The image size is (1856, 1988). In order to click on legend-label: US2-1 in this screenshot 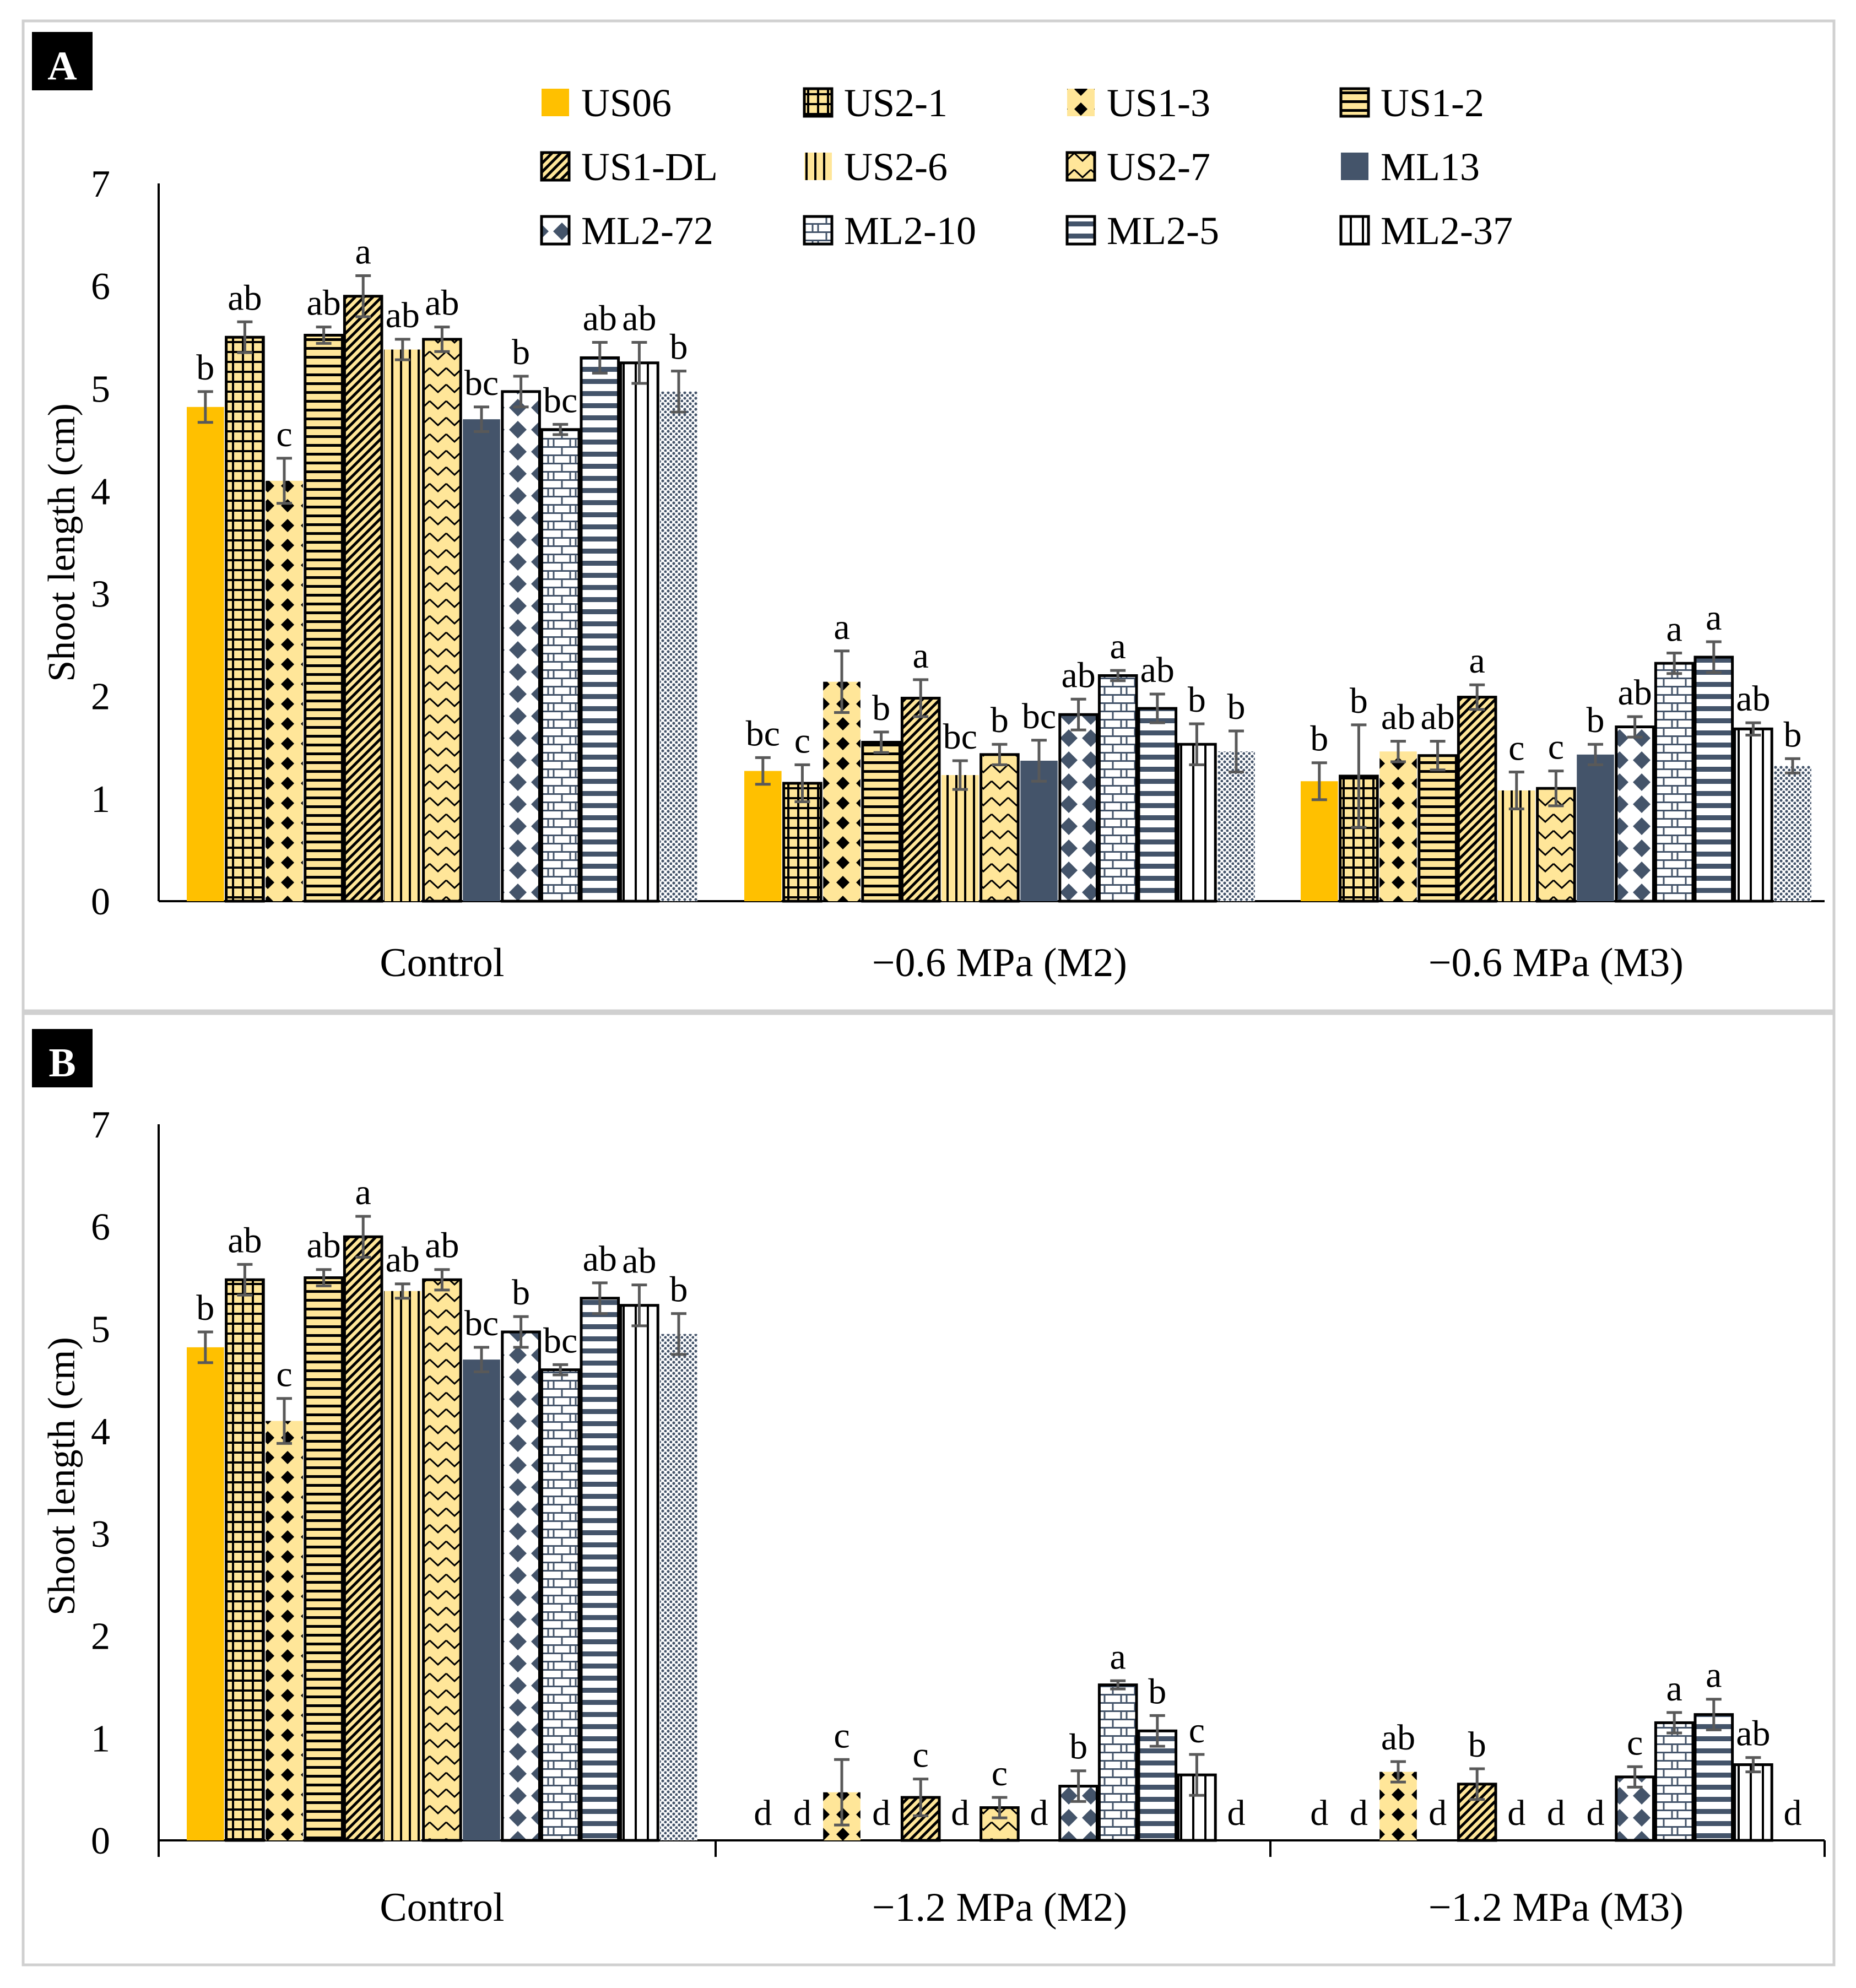, I will do `click(896, 103)`.